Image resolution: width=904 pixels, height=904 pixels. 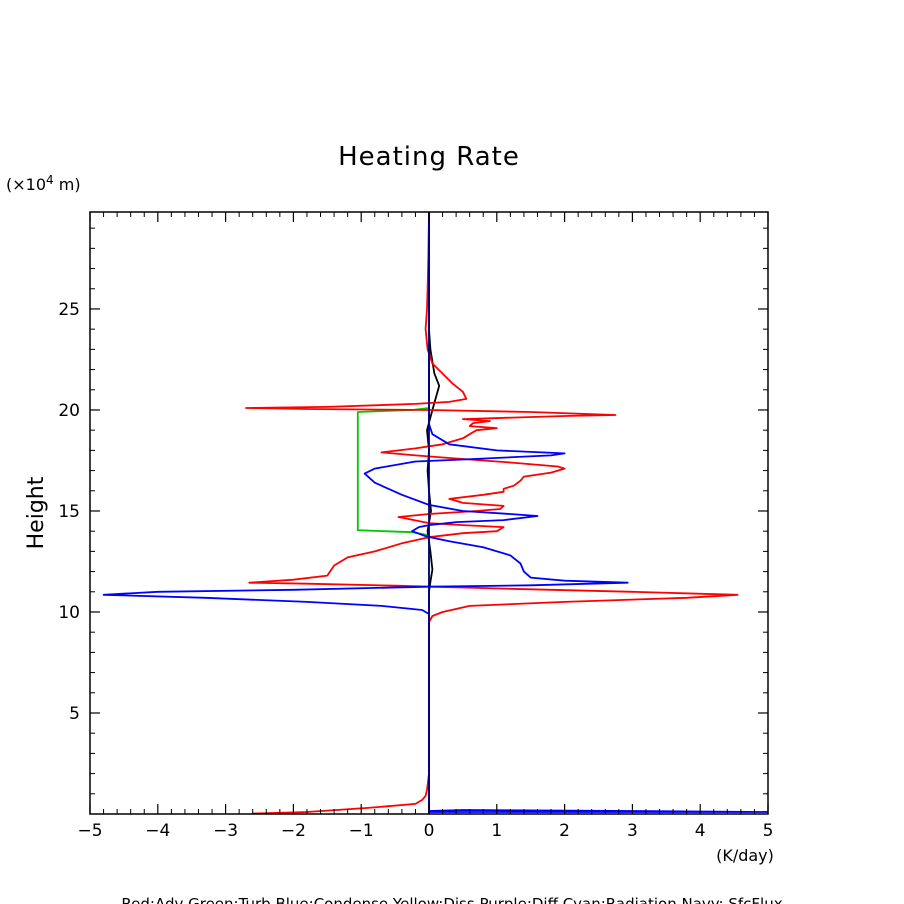 What do you see at coordinates (157, 831) in the screenshot?
I see `x-tick-label: −4` at bounding box center [157, 831].